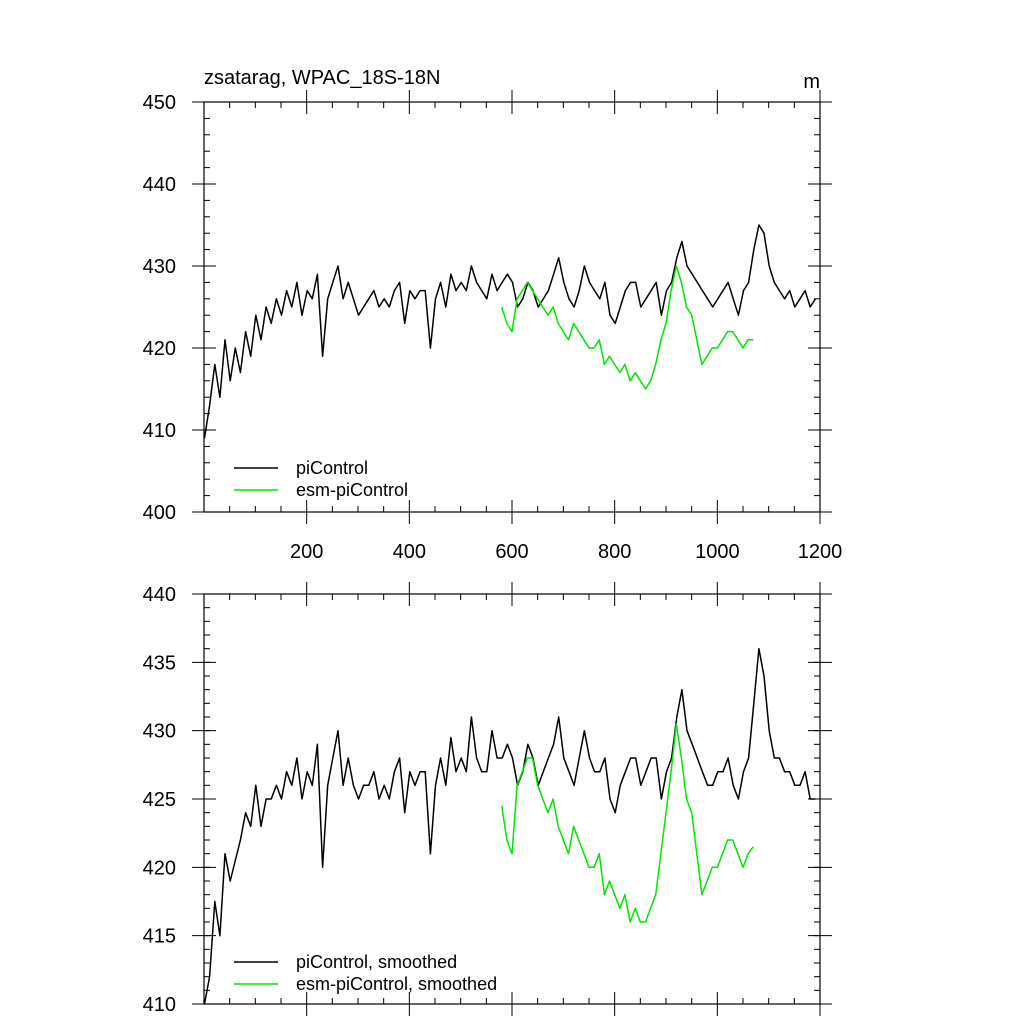  Describe the element at coordinates (376, 962) in the screenshot. I see `legend-label-picontrol-smoothed: piControl, smoothed` at that location.